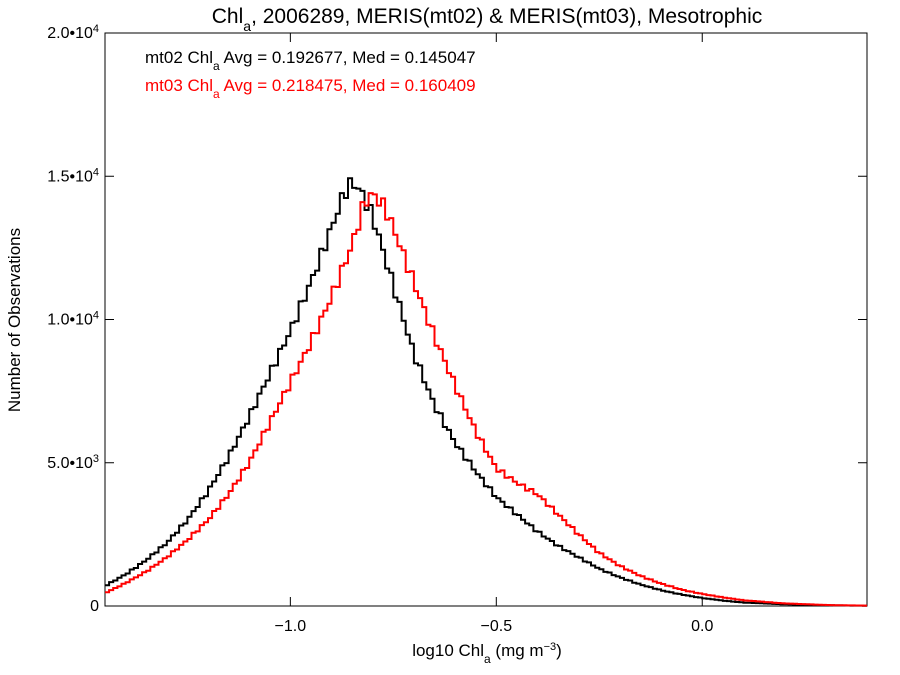 The width and height of the screenshot is (900, 675). I want to click on y-tick-label: 2.0•104, so click(73, 32).